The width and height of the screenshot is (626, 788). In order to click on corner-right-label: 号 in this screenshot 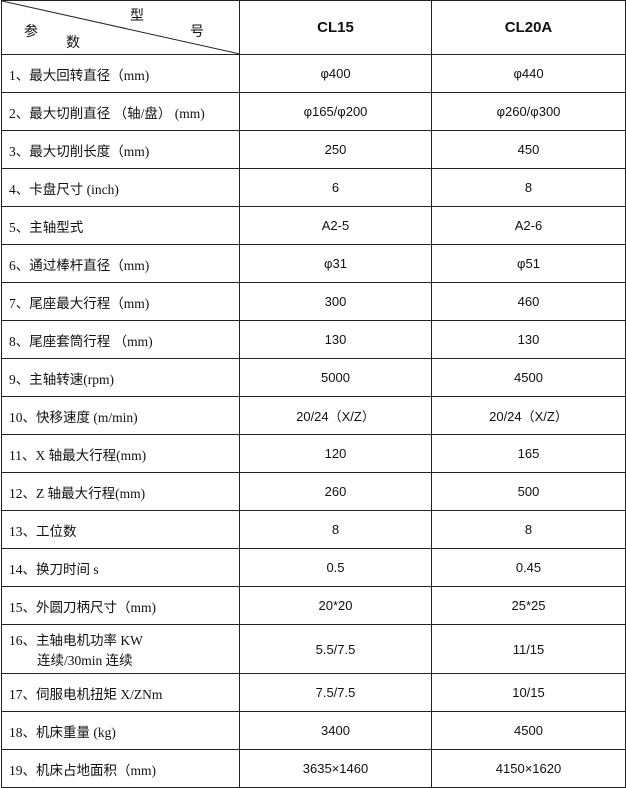, I will do `click(197, 32)`.